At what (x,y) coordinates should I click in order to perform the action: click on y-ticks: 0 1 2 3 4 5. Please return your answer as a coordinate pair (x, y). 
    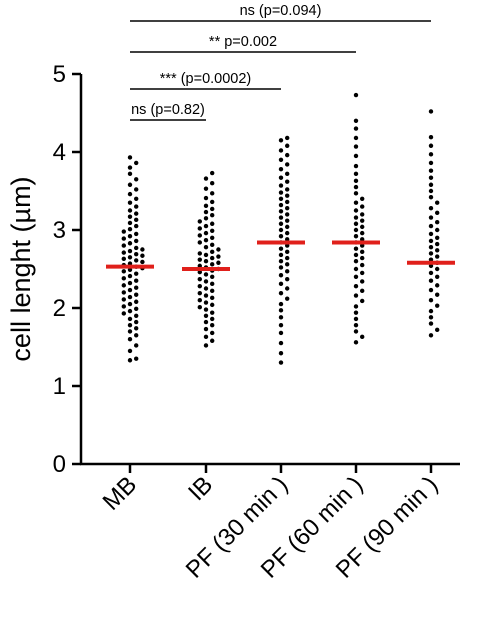
    Looking at the image, I should click on (67, 269).